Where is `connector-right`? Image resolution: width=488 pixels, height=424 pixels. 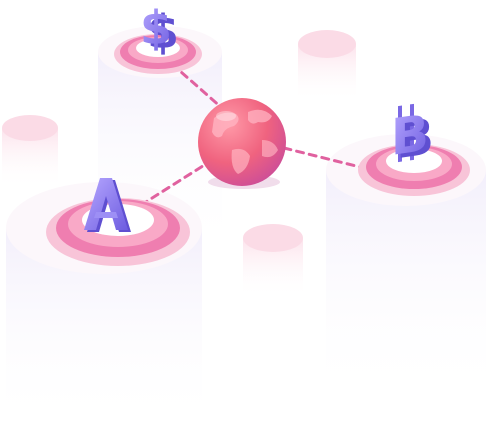
connector-right is located at coordinates (328, 159).